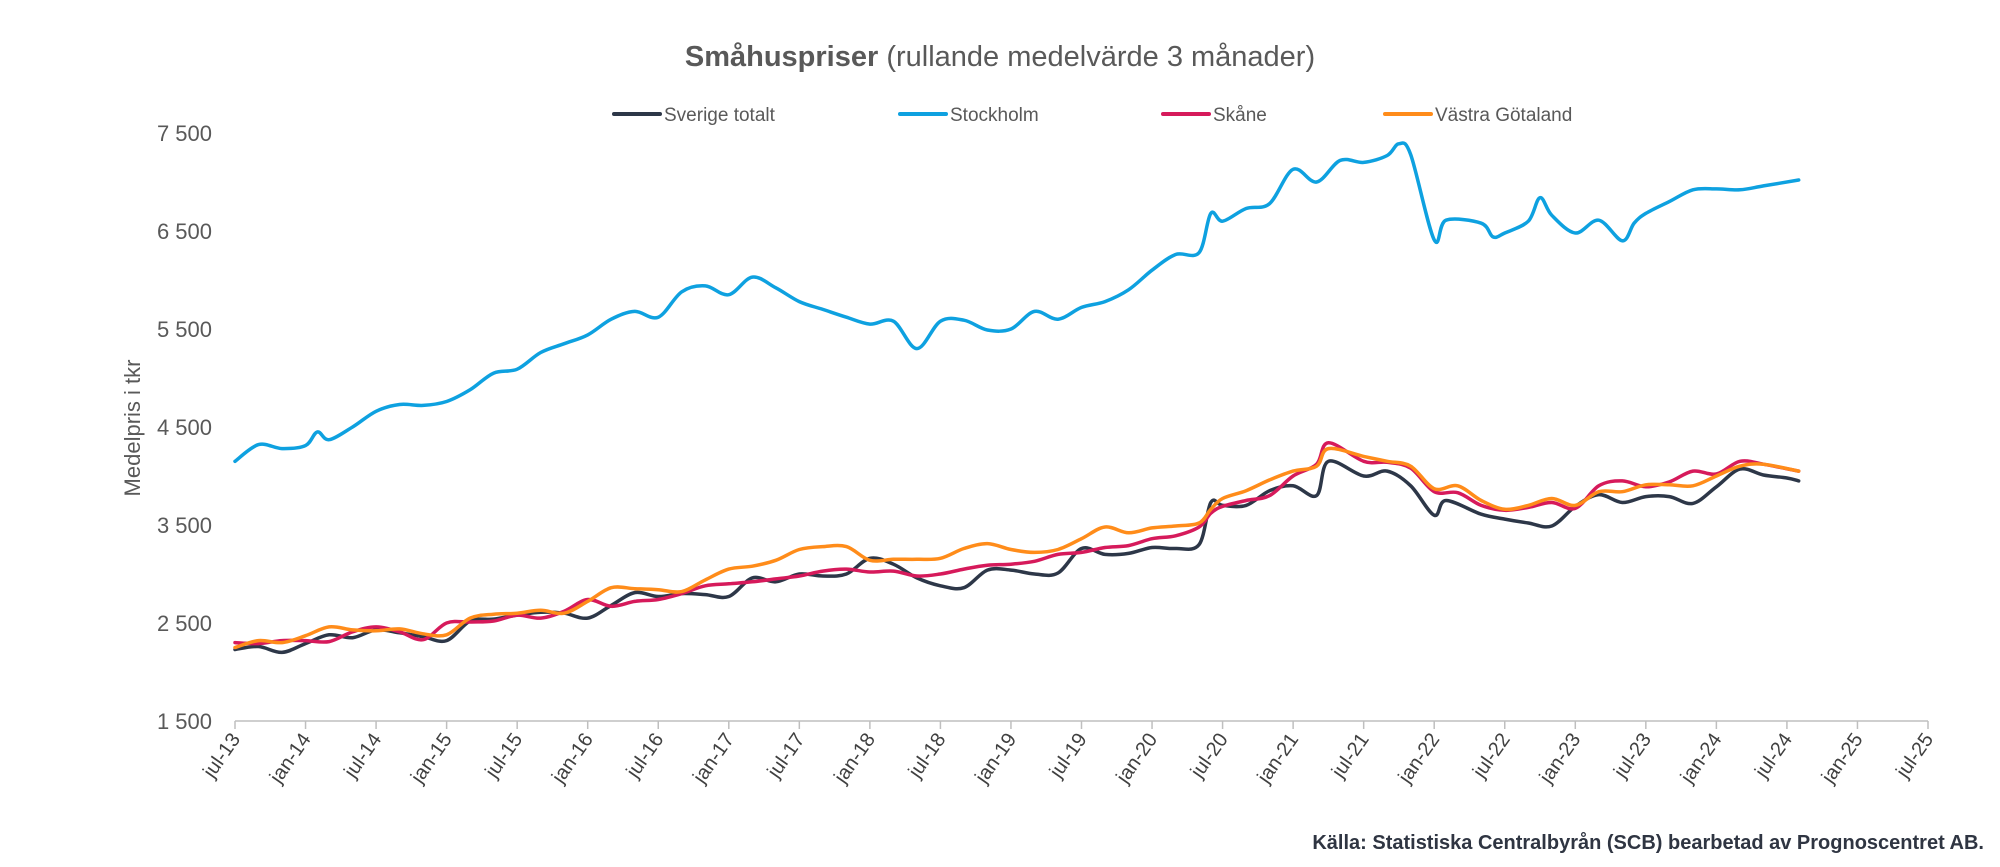 The height and width of the screenshot is (867, 2000). What do you see at coordinates (1137, 758) in the screenshot?
I see `x-tick-label: jan-20` at bounding box center [1137, 758].